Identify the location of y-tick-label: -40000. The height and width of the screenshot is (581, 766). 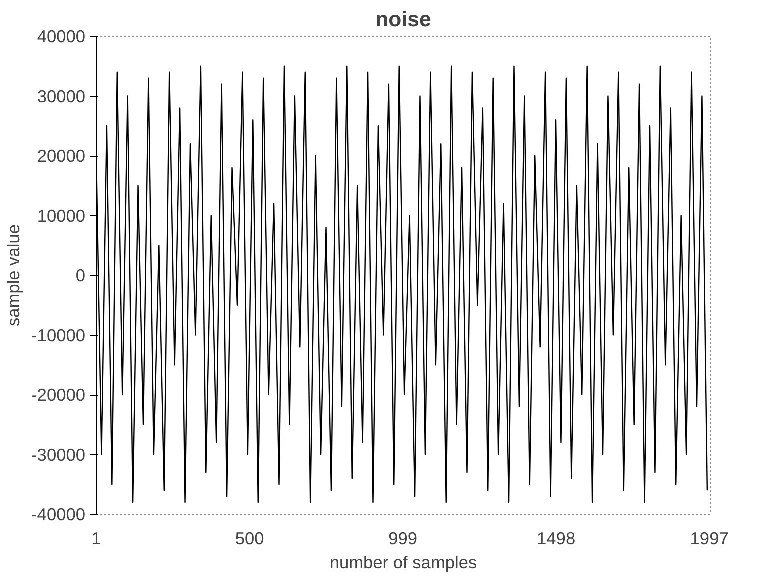
(59, 514).